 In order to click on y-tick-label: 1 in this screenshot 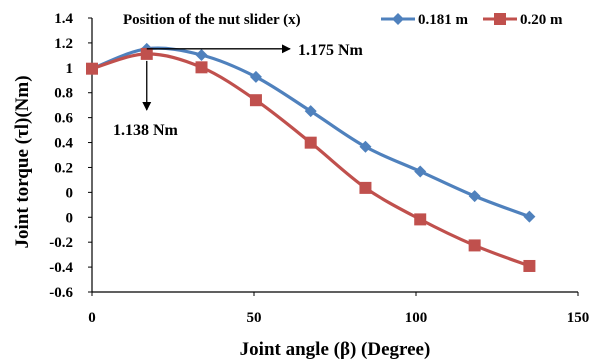, I will do `click(70, 69)`.